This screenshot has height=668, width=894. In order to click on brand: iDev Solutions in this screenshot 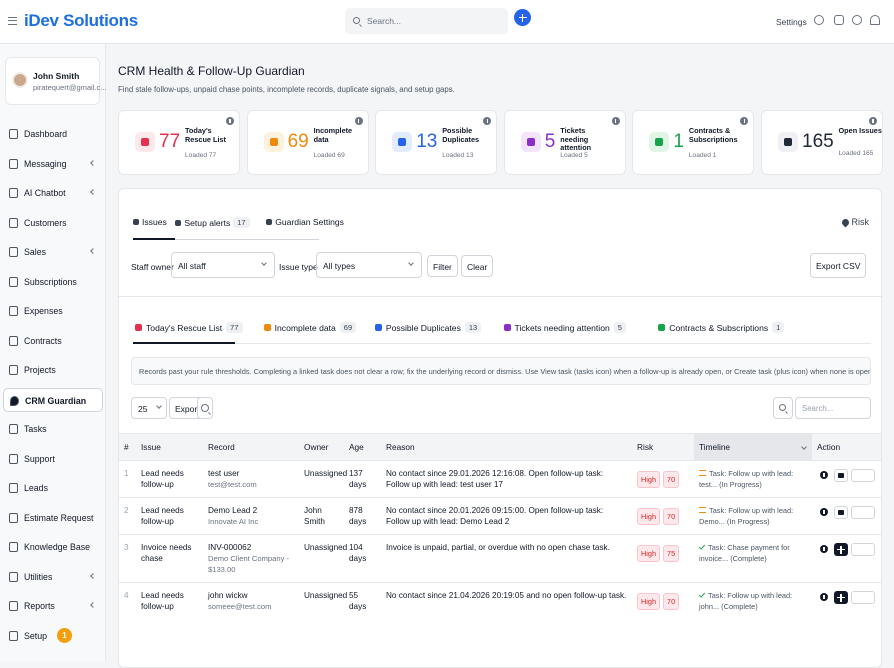, I will do `click(81, 20)`.